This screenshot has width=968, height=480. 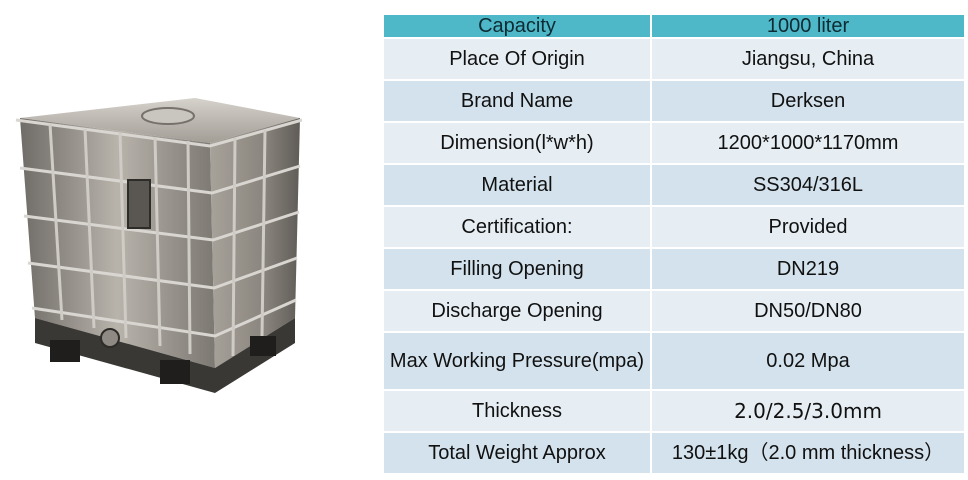 I want to click on spec-label: Certification:, so click(x=517, y=227).